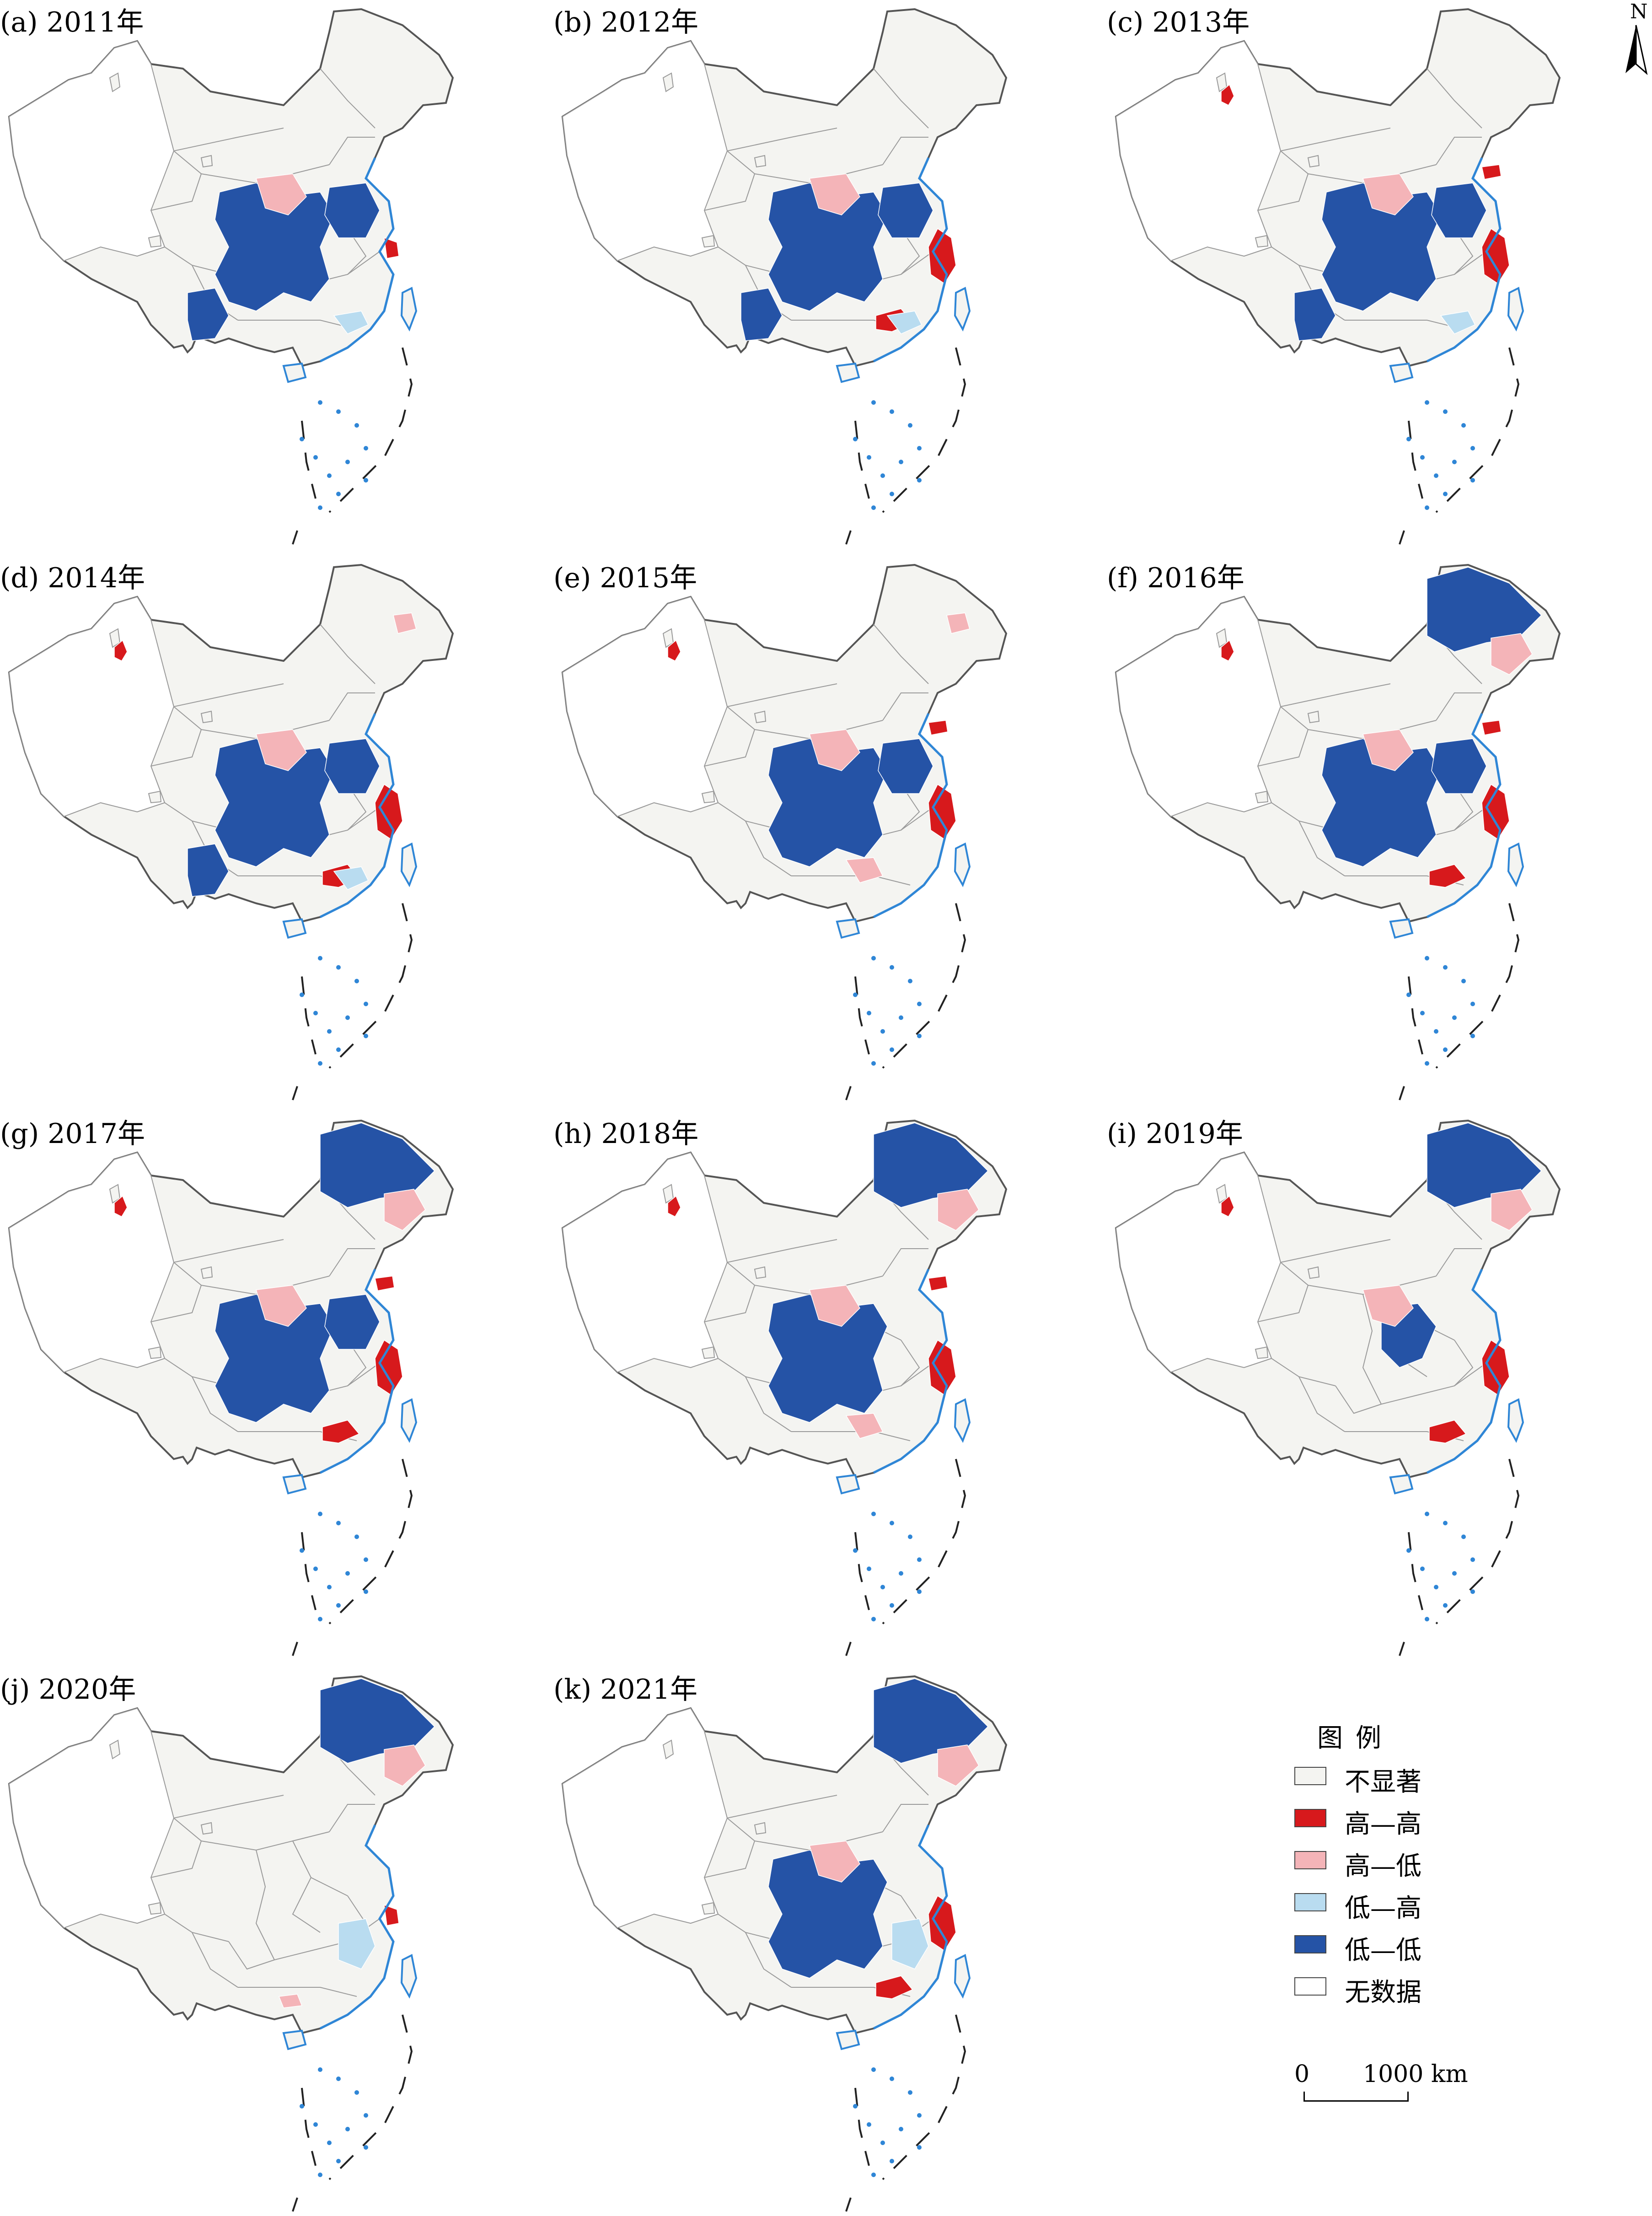 This screenshot has height=2216, width=1652. What do you see at coordinates (1379, 274) in the screenshot?
I see `map-panel: (c) 2013年` at bounding box center [1379, 274].